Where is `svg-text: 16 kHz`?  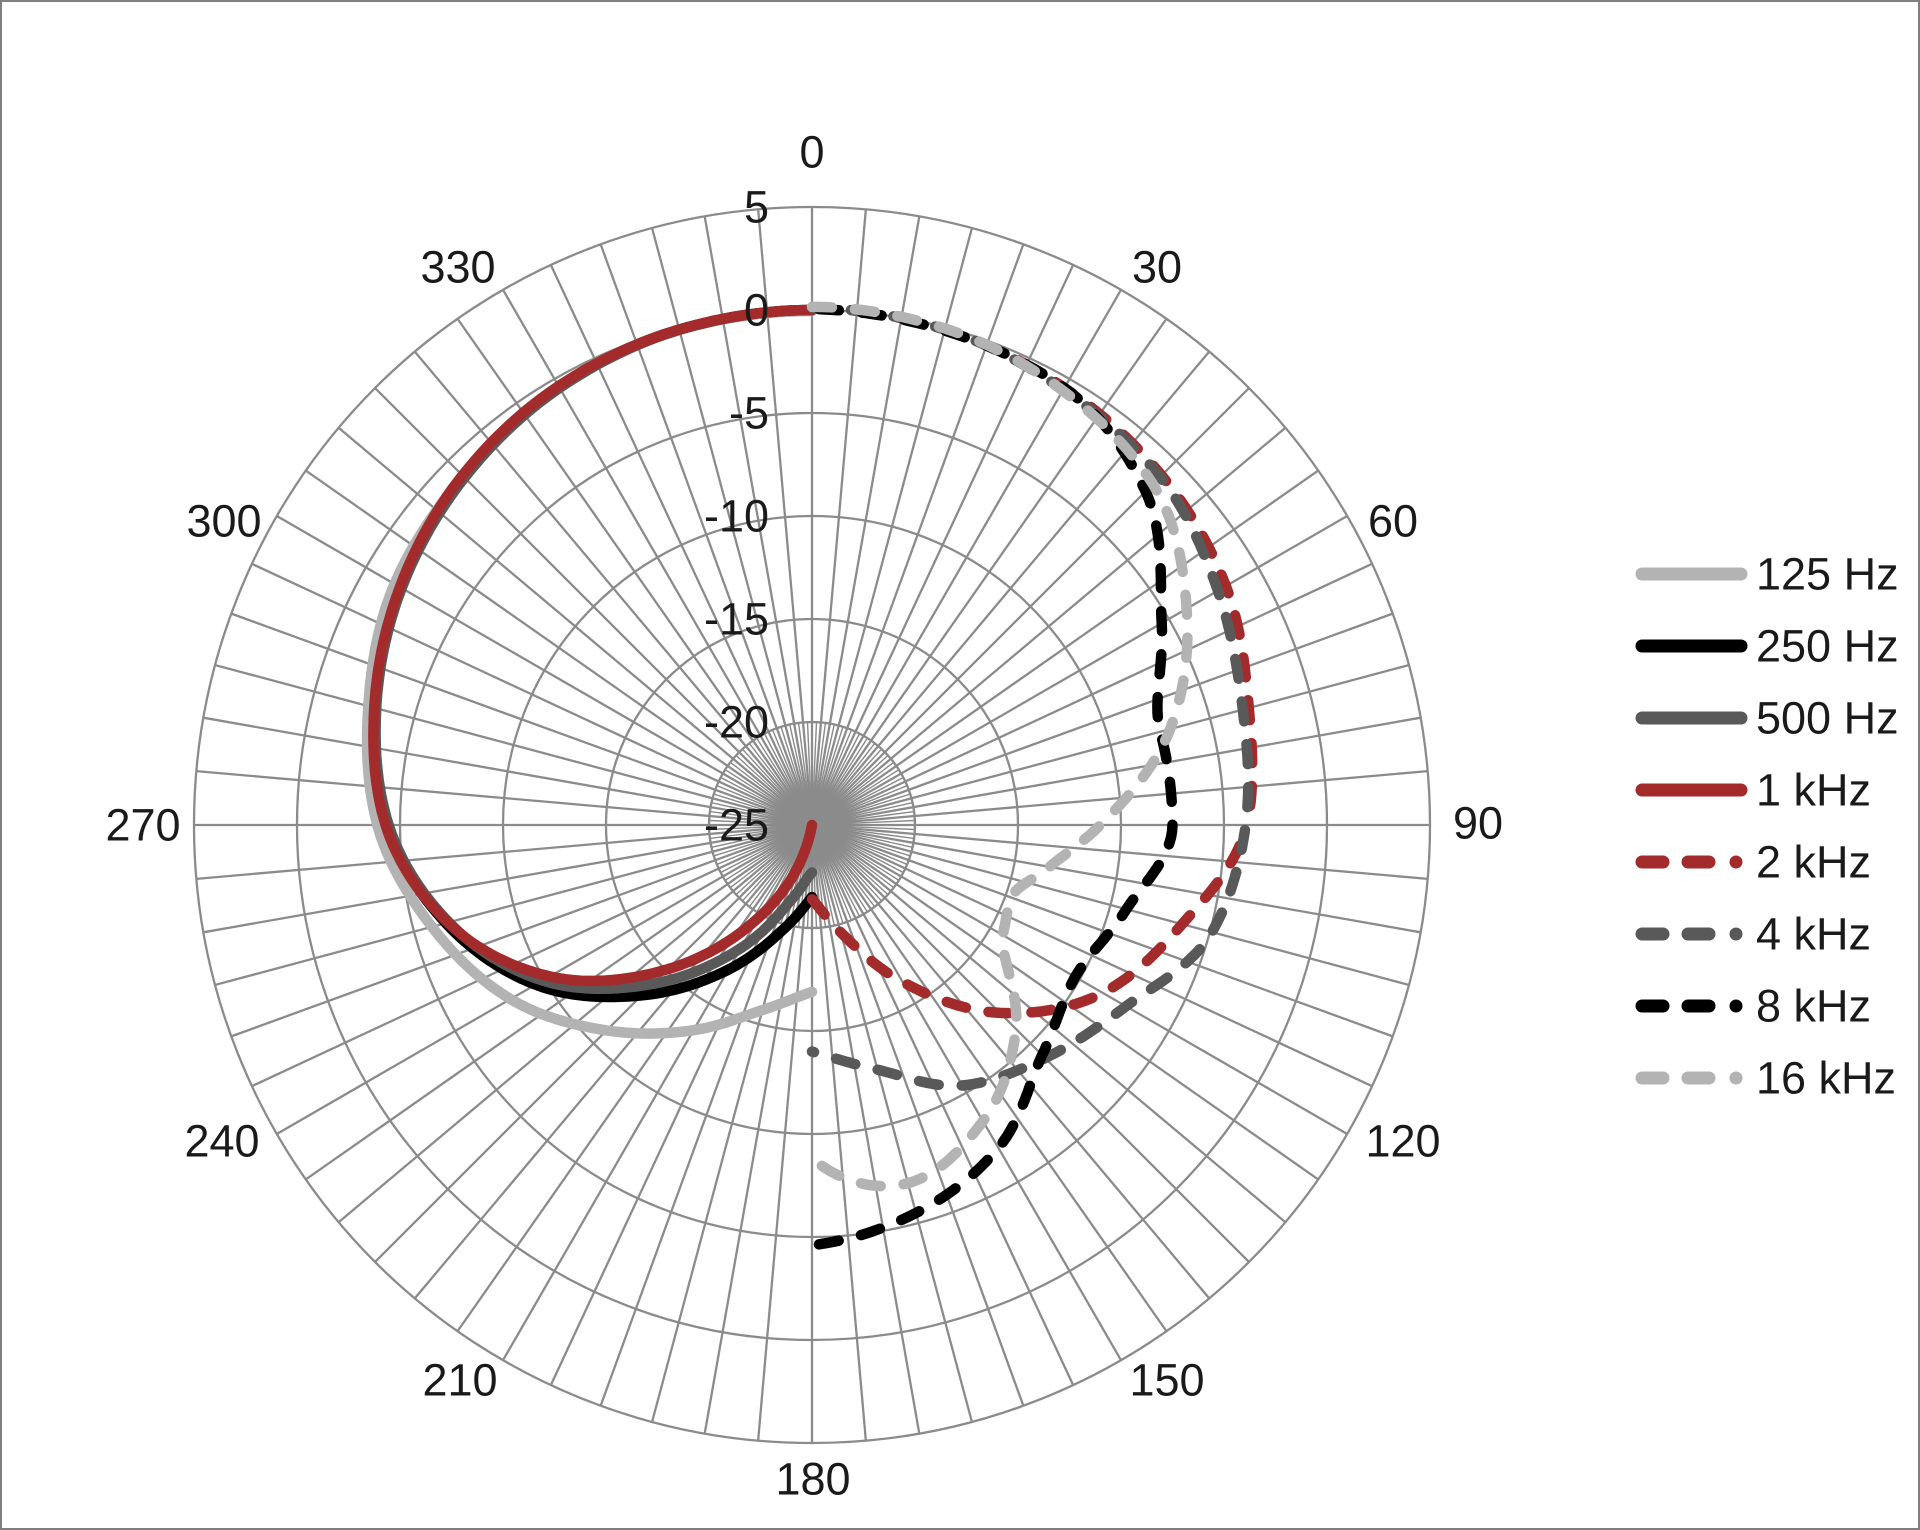 svg-text: 16 kHz is located at coordinates (1826, 1078).